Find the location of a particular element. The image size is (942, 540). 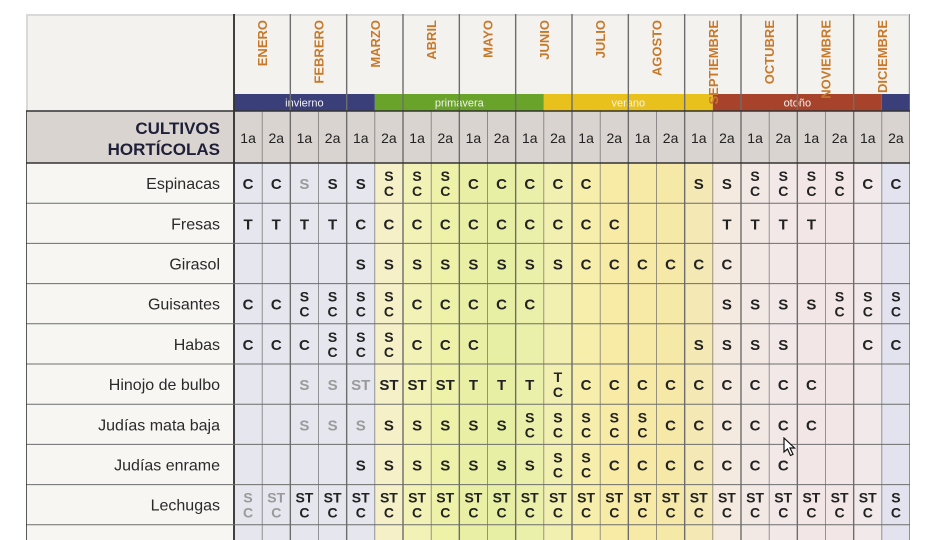

season-label: invierno is located at coordinates (304, 104).